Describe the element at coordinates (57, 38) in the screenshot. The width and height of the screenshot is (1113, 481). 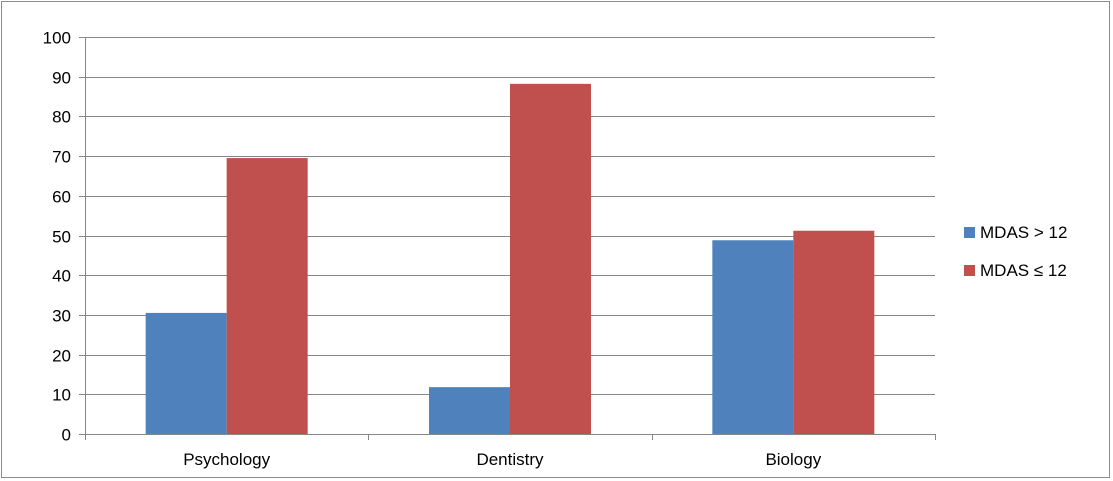
I see `y-tick-label: 100` at that location.